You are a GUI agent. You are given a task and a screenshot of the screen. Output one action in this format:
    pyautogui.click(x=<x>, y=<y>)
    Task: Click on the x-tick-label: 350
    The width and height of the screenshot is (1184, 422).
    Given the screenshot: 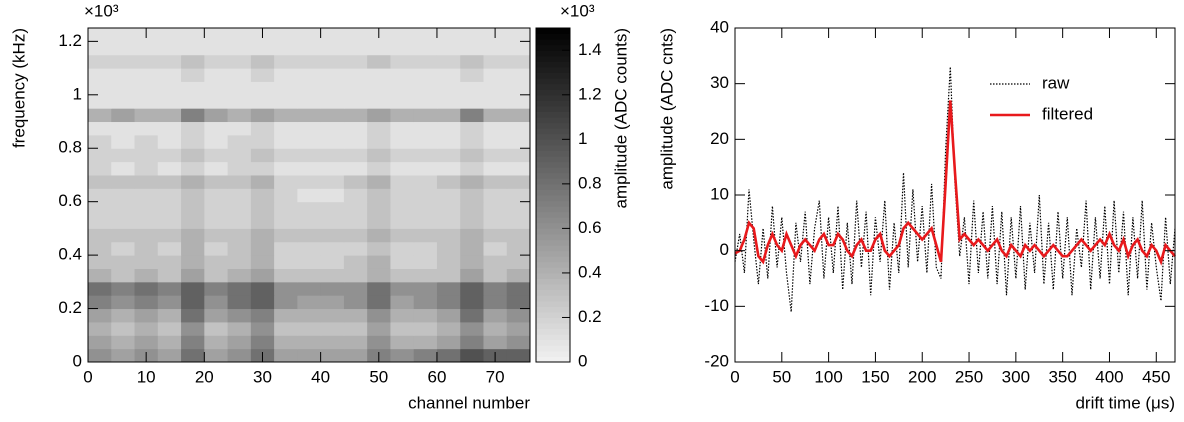 What is the action you would take?
    pyautogui.click(x=1062, y=376)
    